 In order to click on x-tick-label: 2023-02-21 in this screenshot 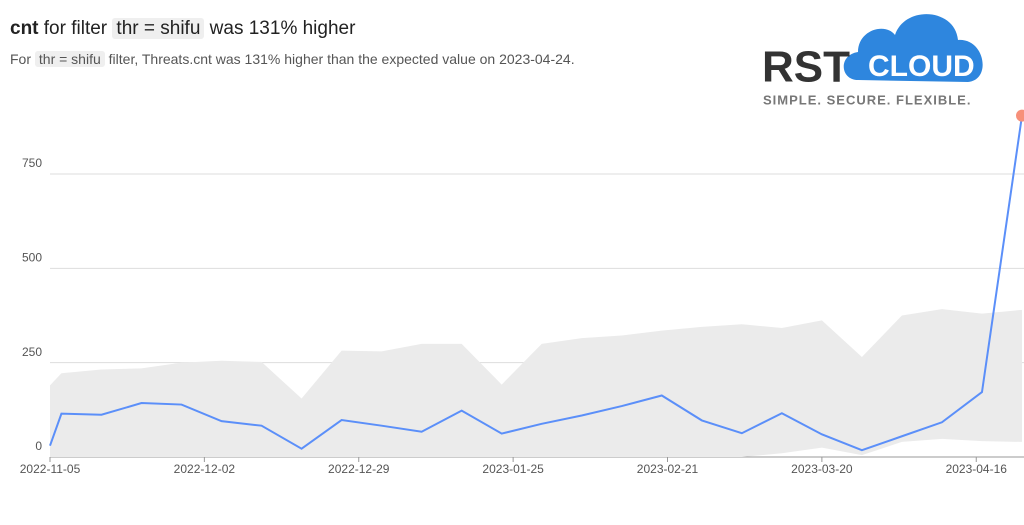, I will do `click(668, 469)`.